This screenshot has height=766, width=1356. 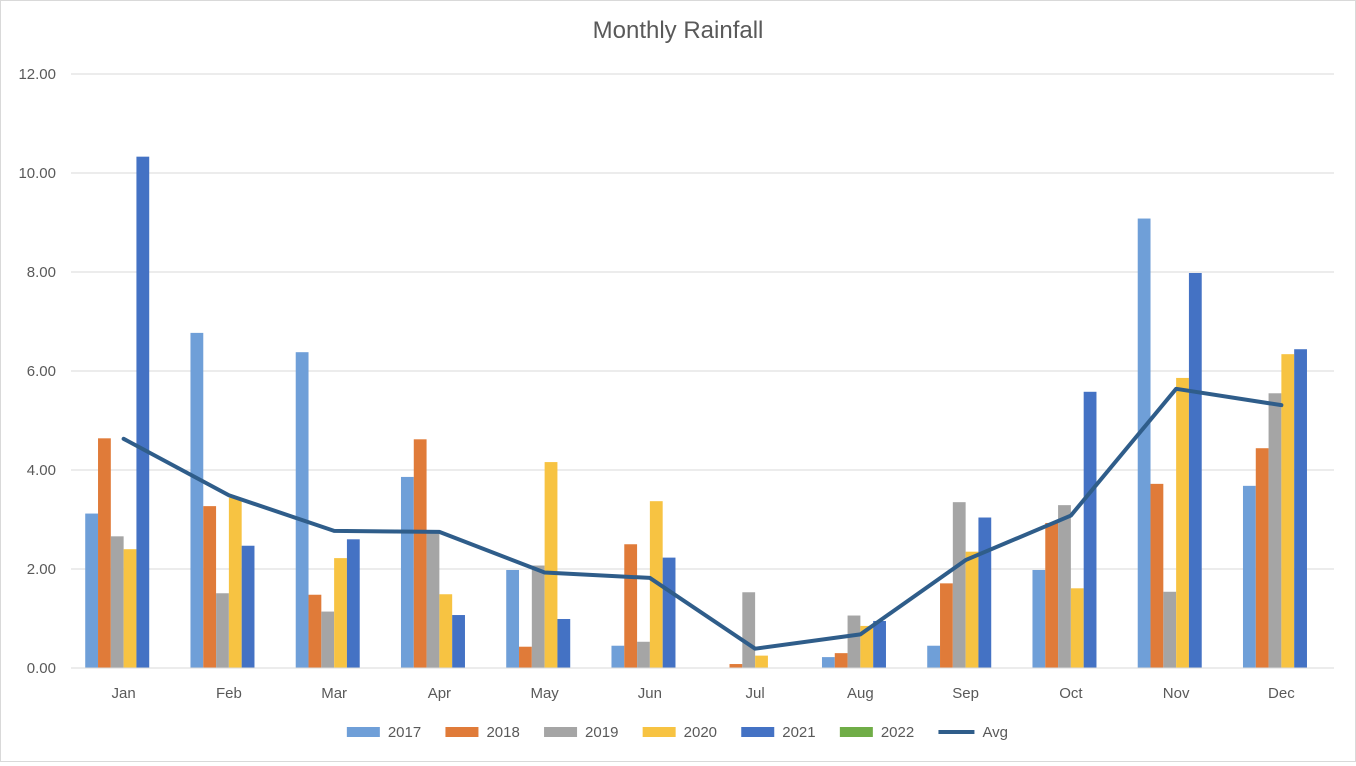 I want to click on bar-2017-Mar, so click(x=302, y=510).